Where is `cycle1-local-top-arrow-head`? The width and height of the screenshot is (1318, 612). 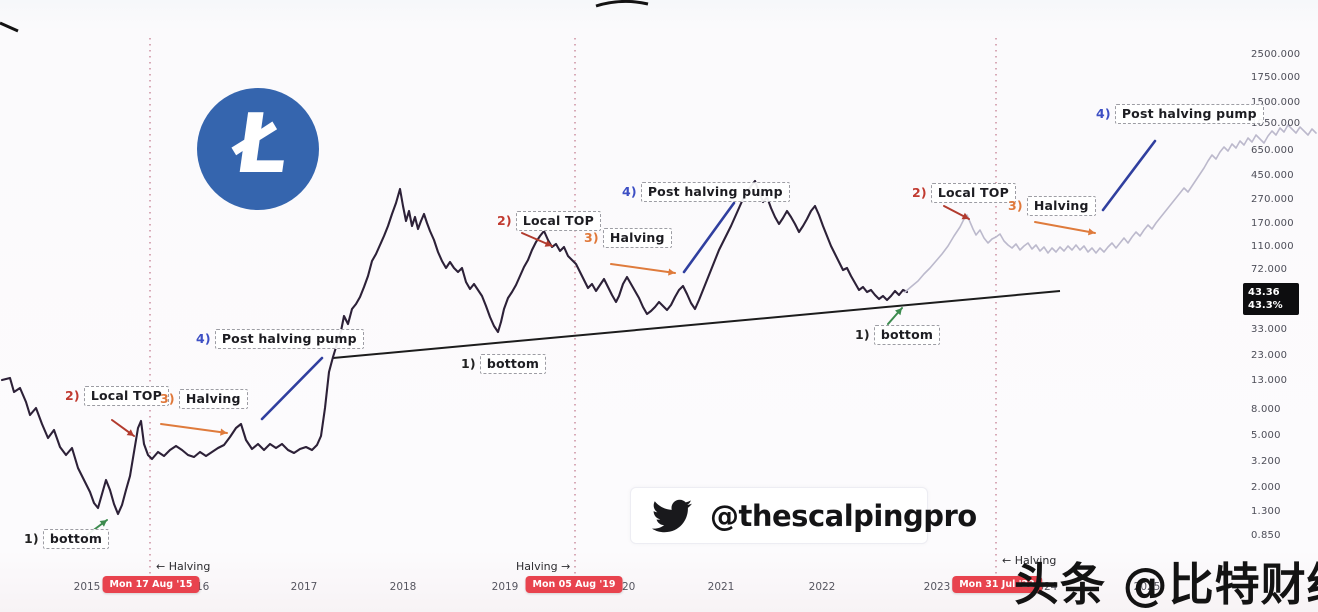
cycle1-local-top-arrow-head is located at coordinates (130, 432).